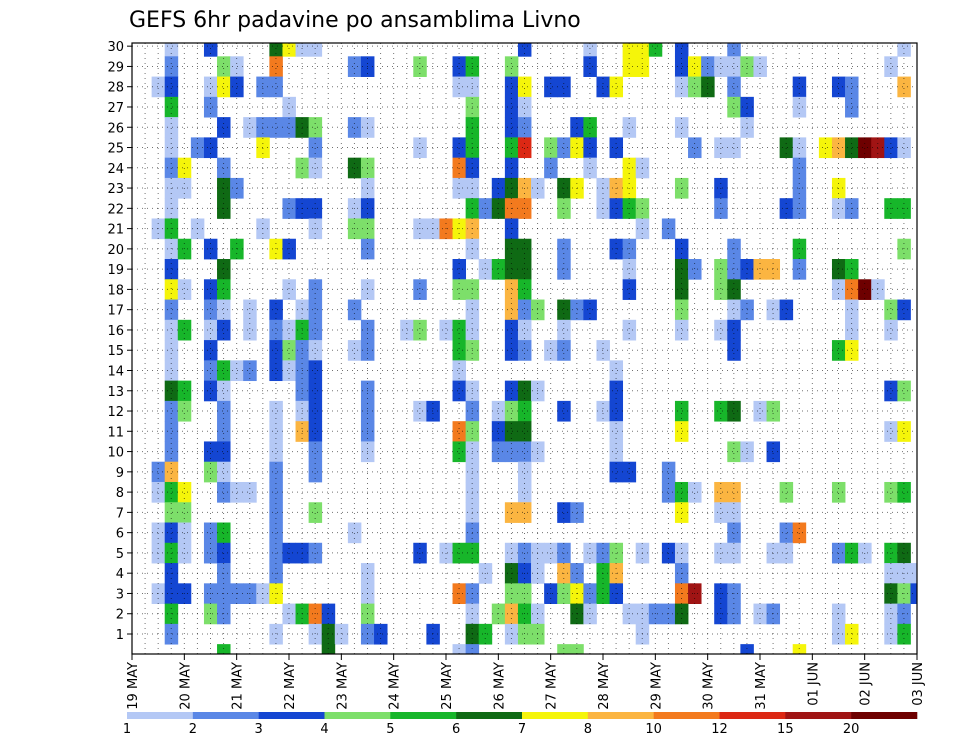 This screenshot has width=960, height=742. I want to click on y-tick-label: 29, so click(115, 67).